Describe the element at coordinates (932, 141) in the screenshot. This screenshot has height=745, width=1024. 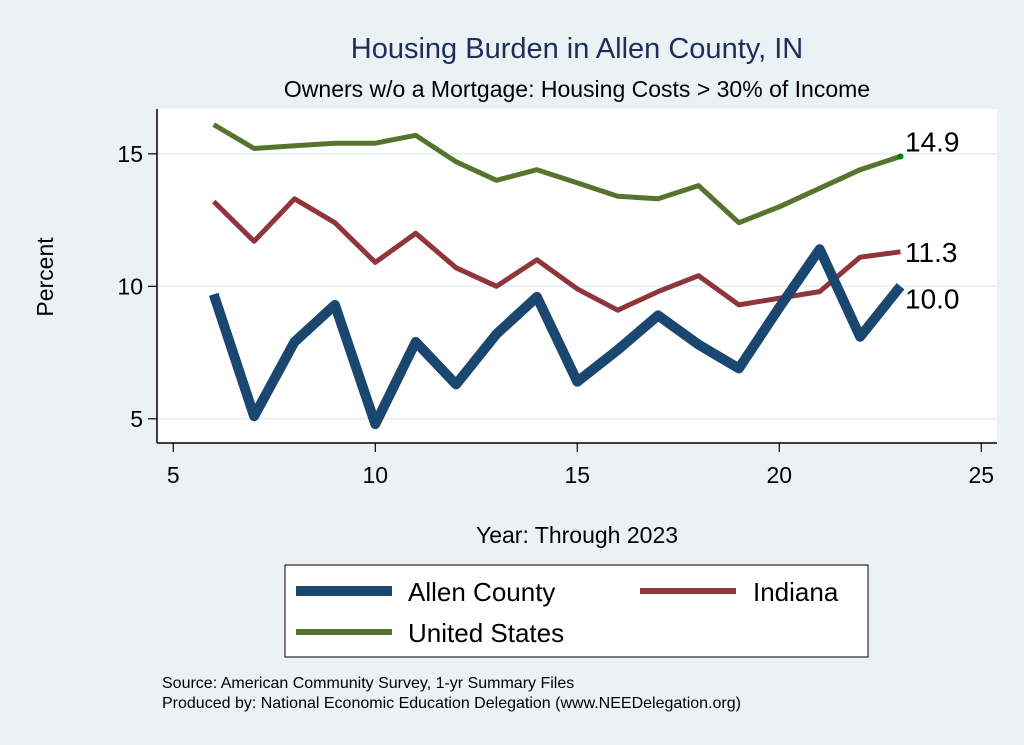
I see `end-label-united-states: 14.9` at that location.